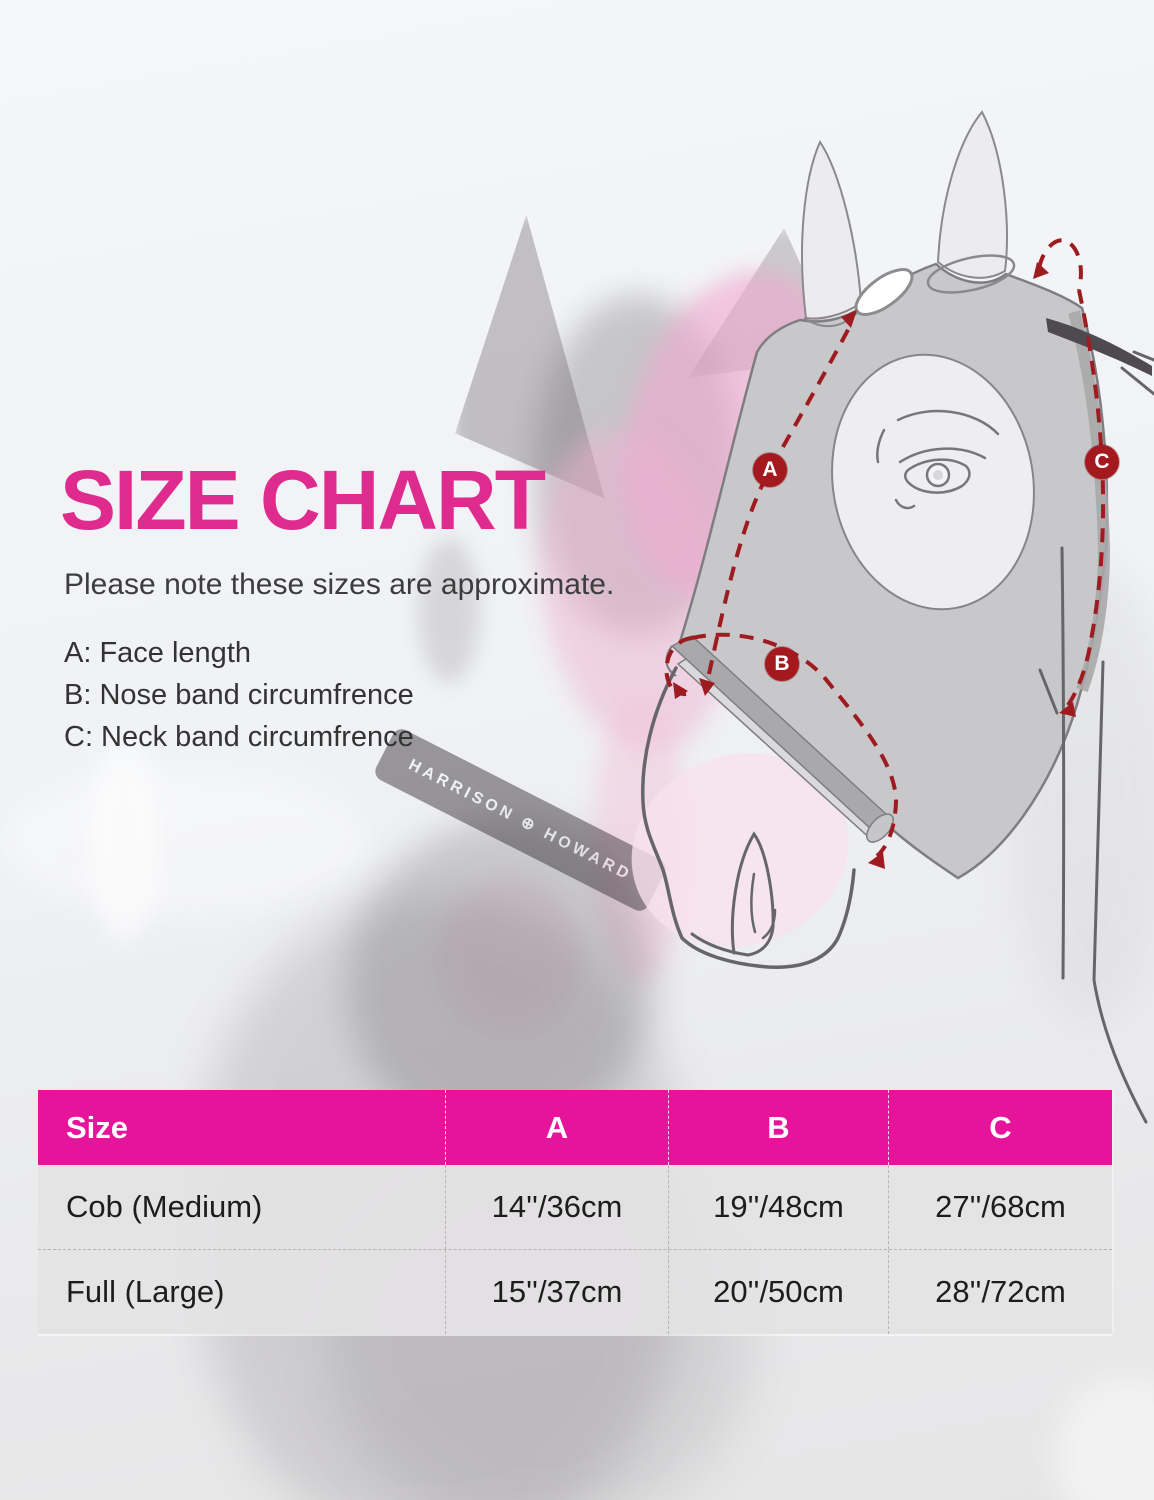 The width and height of the screenshot is (1154, 1500). I want to click on column-header-c: C, so click(1000, 1127).